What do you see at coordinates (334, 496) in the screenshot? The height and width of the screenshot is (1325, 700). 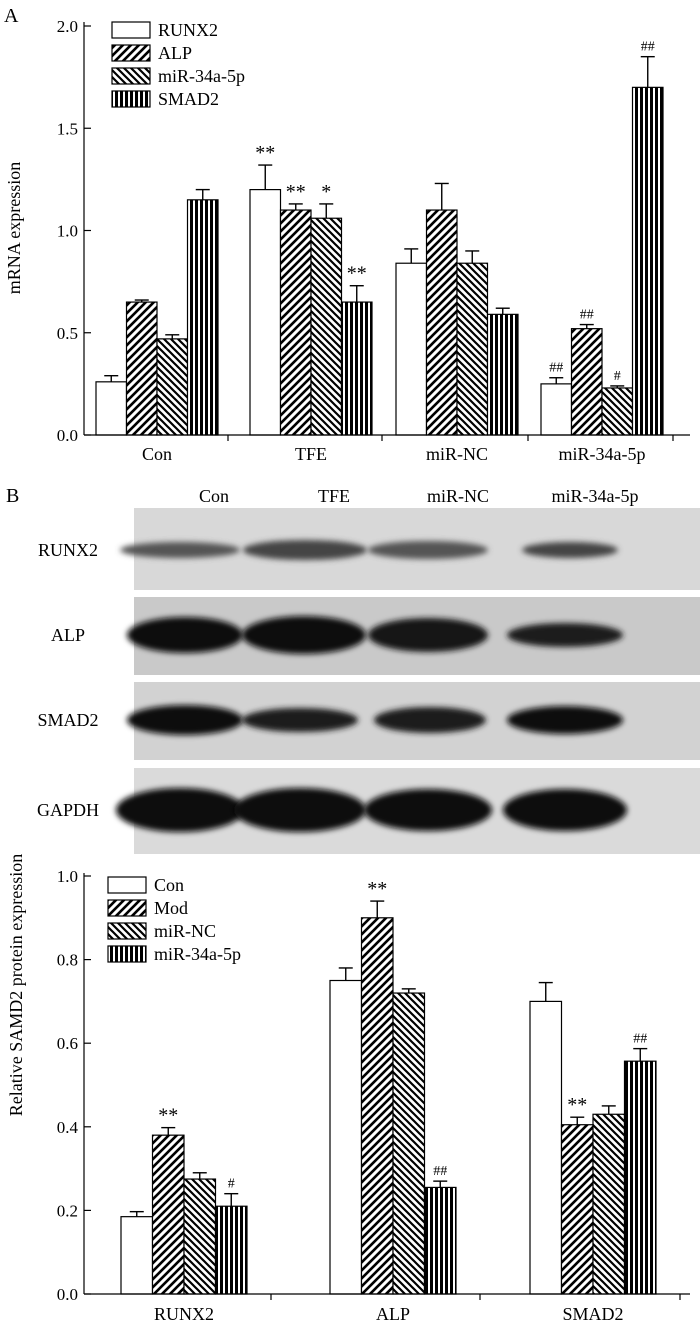 I see `blot-lane-label: TFE` at bounding box center [334, 496].